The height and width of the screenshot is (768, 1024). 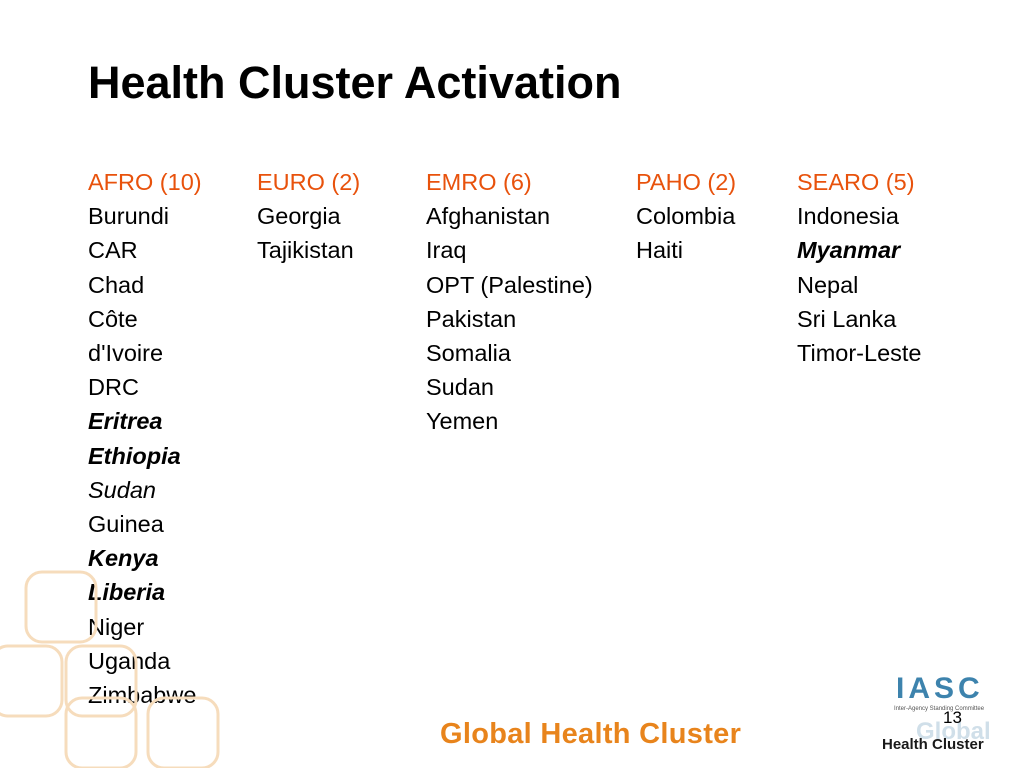 What do you see at coordinates (127, 592) in the screenshot?
I see `country-item: Liberia` at bounding box center [127, 592].